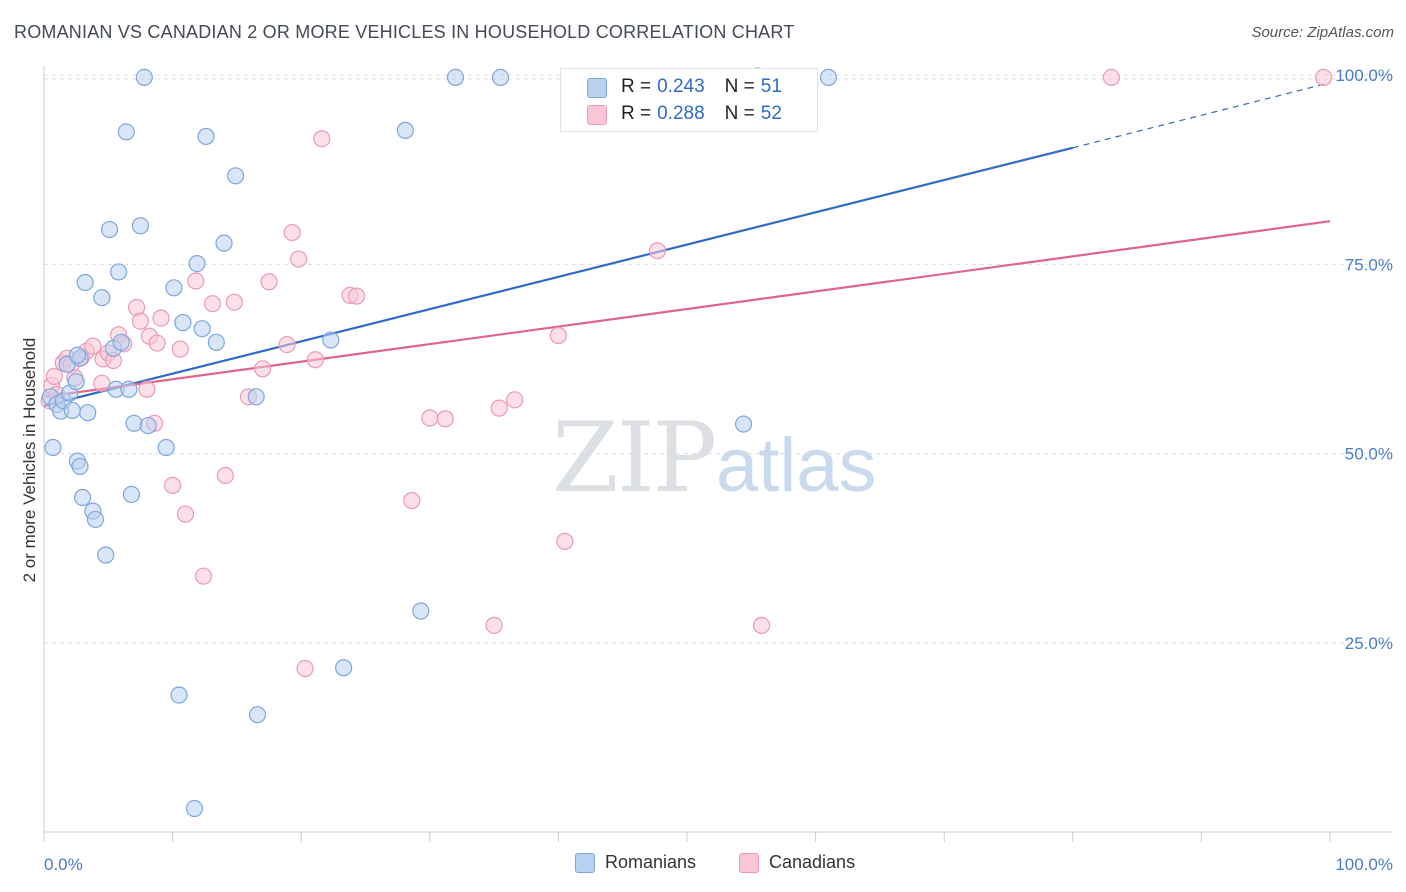  Describe the element at coordinates (771, 86) in the screenshot. I see `n-value: 51` at that location.